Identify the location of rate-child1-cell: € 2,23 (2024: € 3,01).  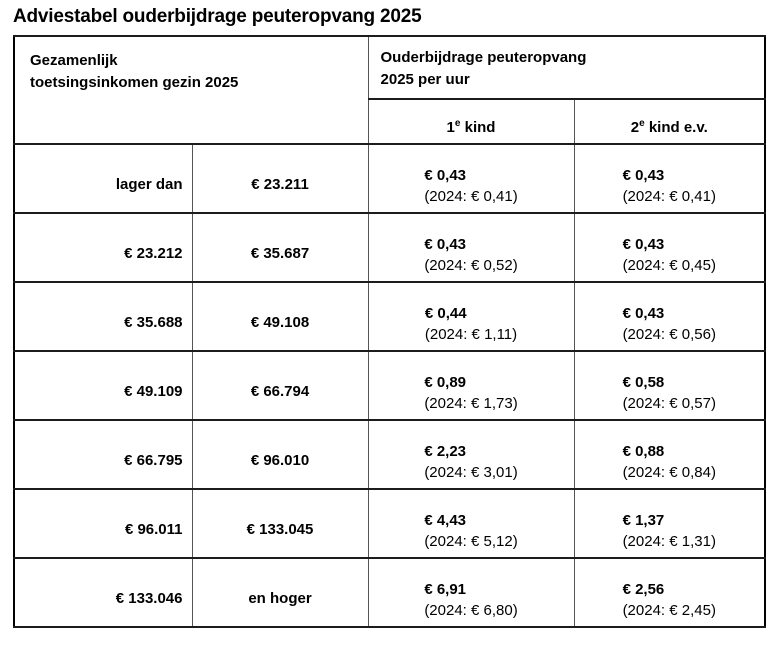
(471, 454).